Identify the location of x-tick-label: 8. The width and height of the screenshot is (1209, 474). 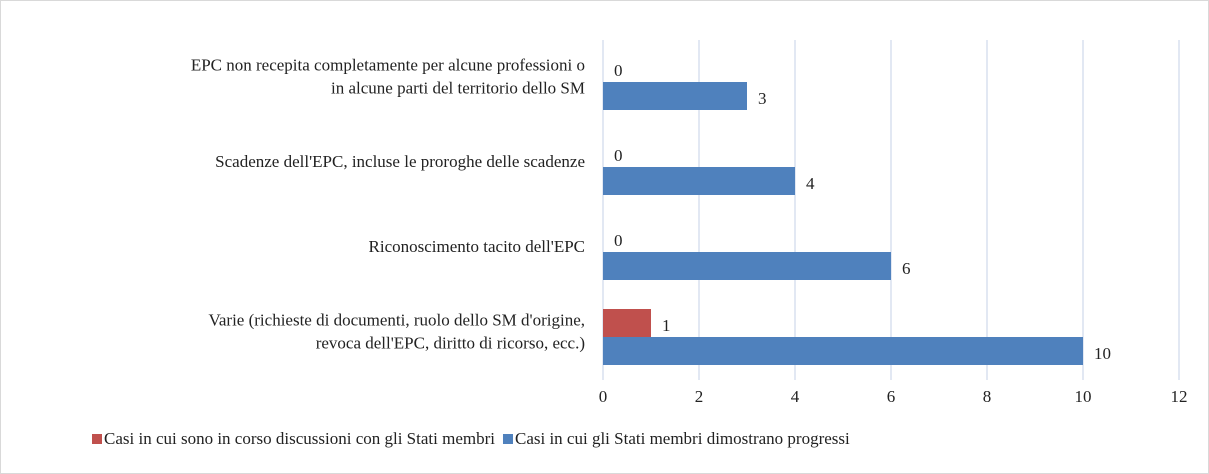
(987, 396).